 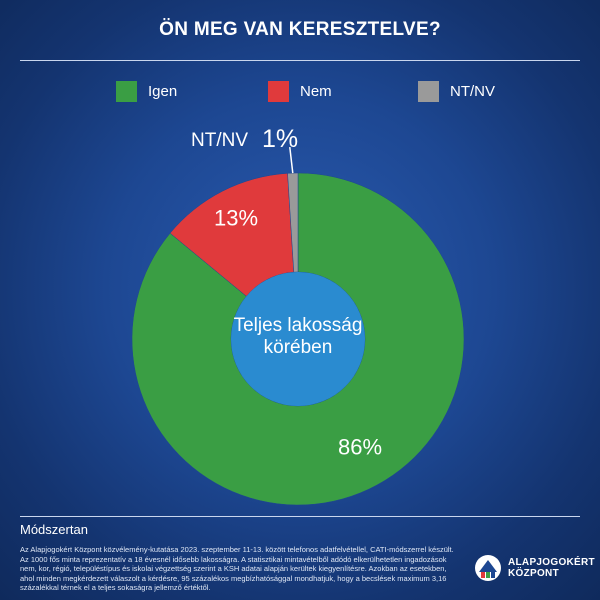 What do you see at coordinates (280, 139) in the screenshot?
I see `data-label-ntnv: 1%` at bounding box center [280, 139].